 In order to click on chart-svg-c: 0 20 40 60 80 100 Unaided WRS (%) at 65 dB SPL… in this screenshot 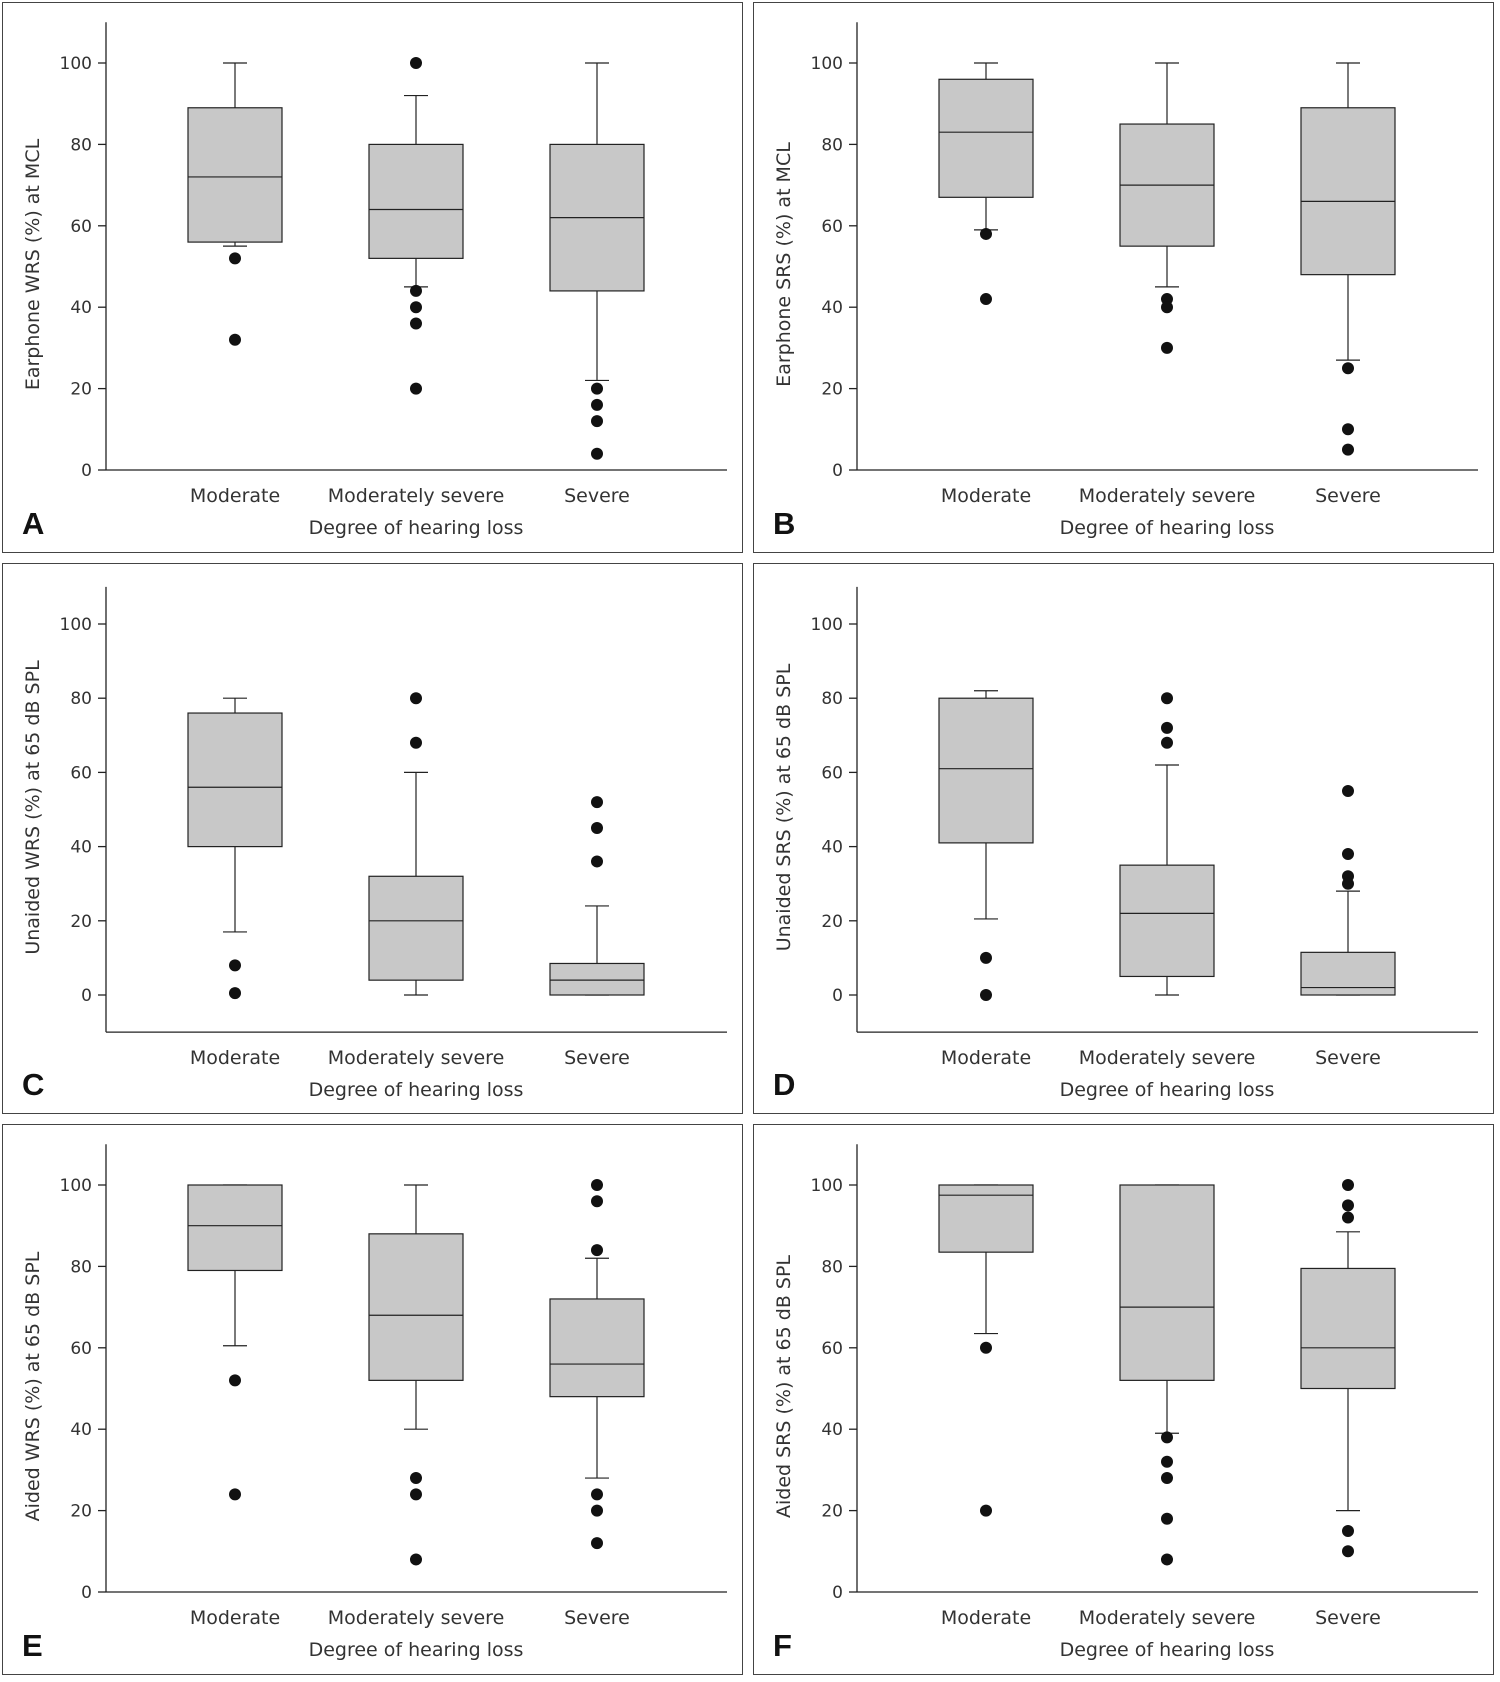, I will do `click(374, 843)`.